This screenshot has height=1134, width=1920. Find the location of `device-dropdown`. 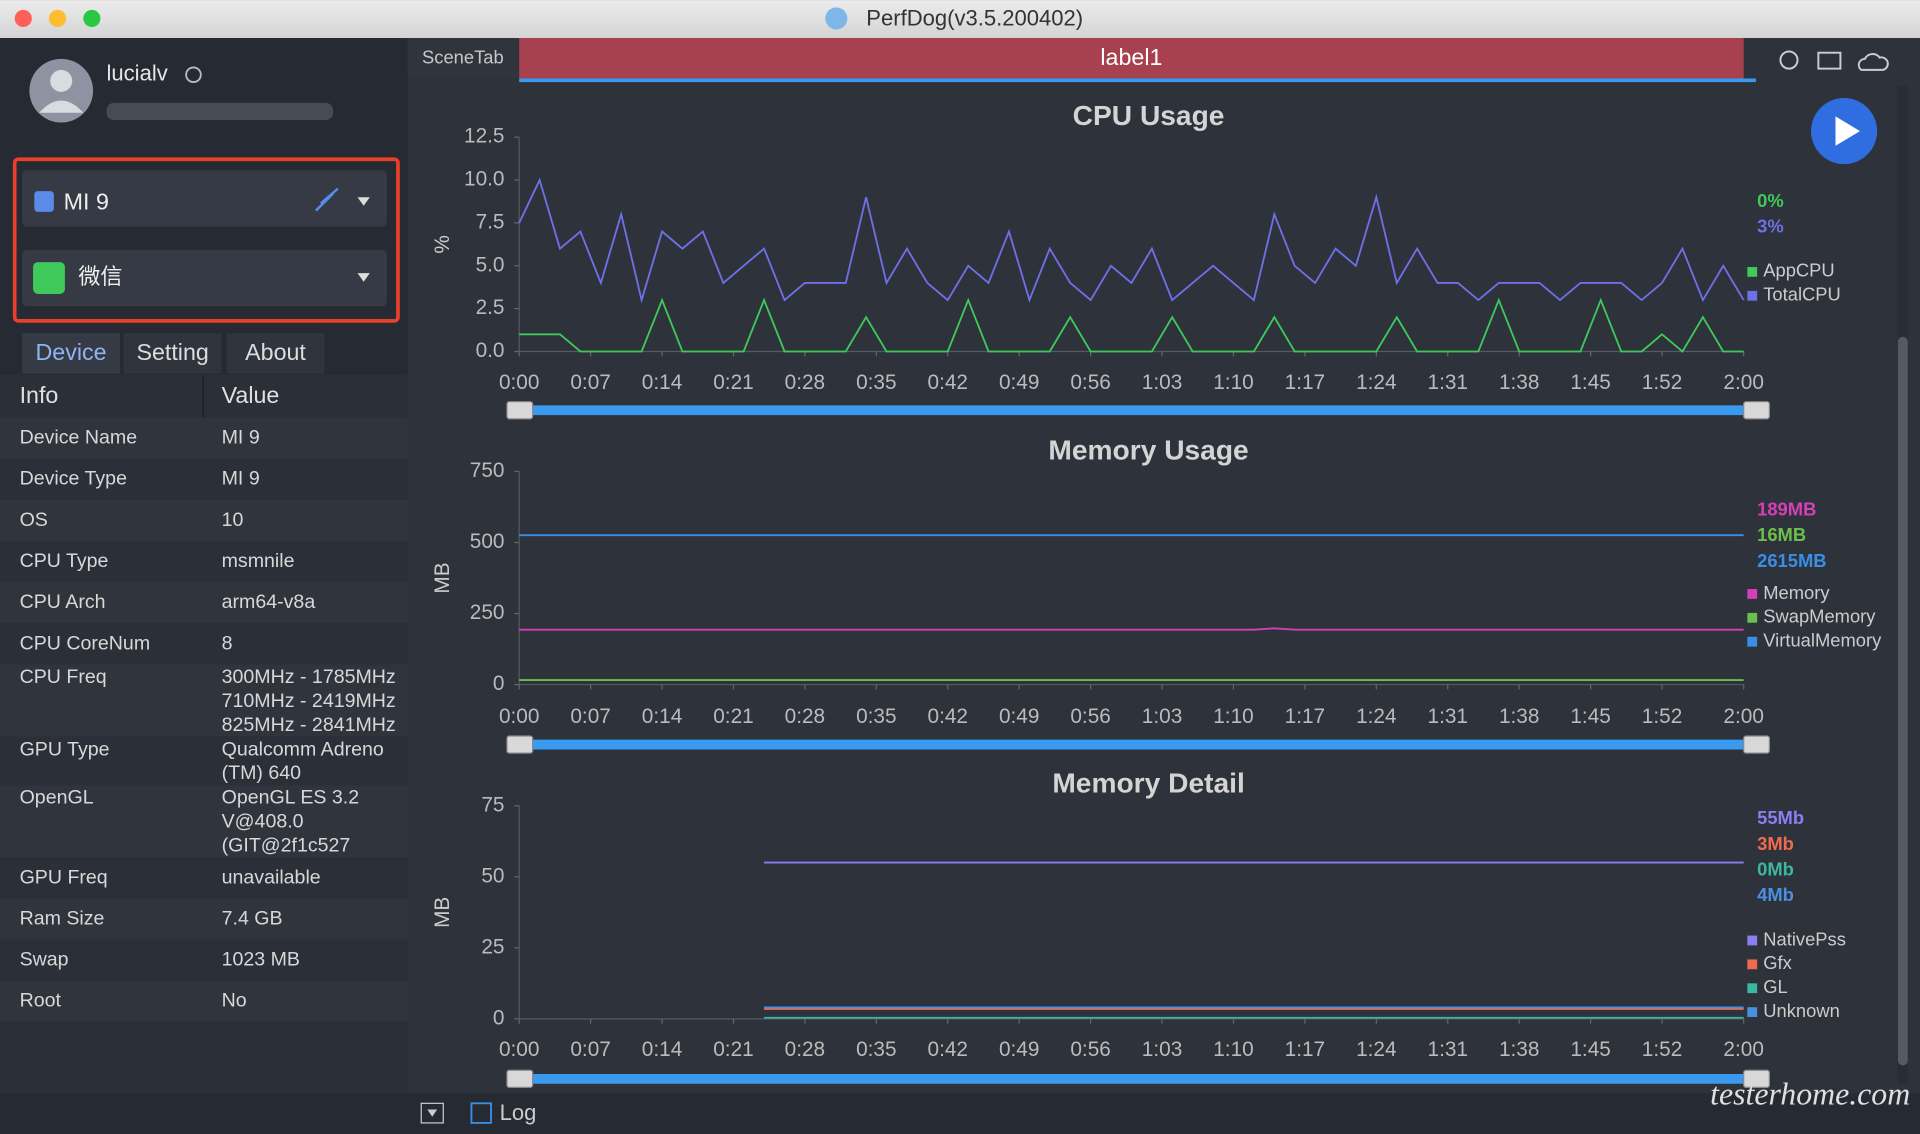

device-dropdown is located at coordinates (204, 198).